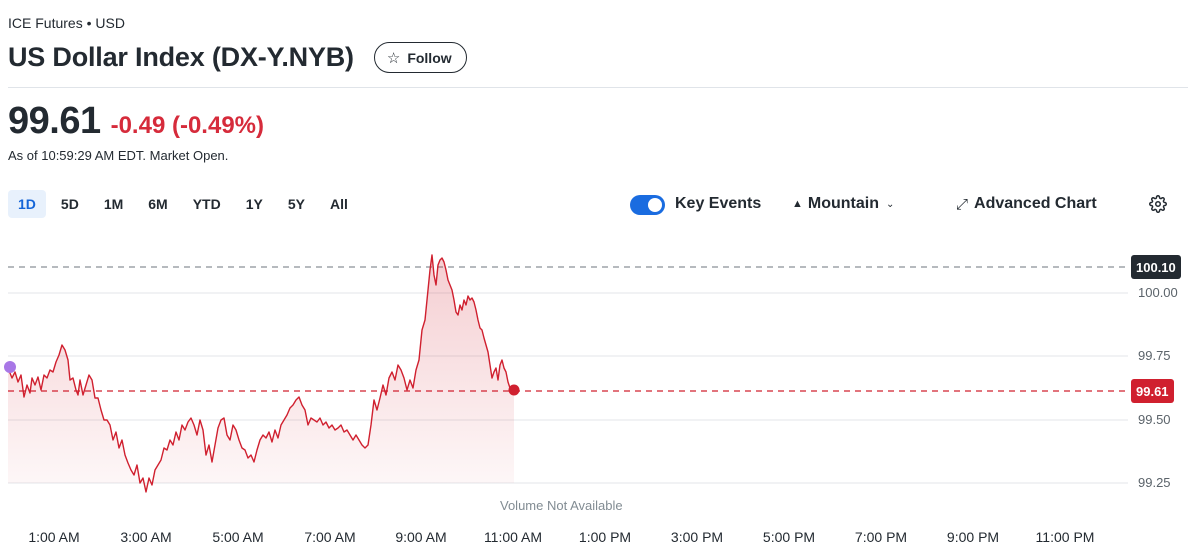  I want to click on x-tick: 3:00 AM, so click(146, 537).